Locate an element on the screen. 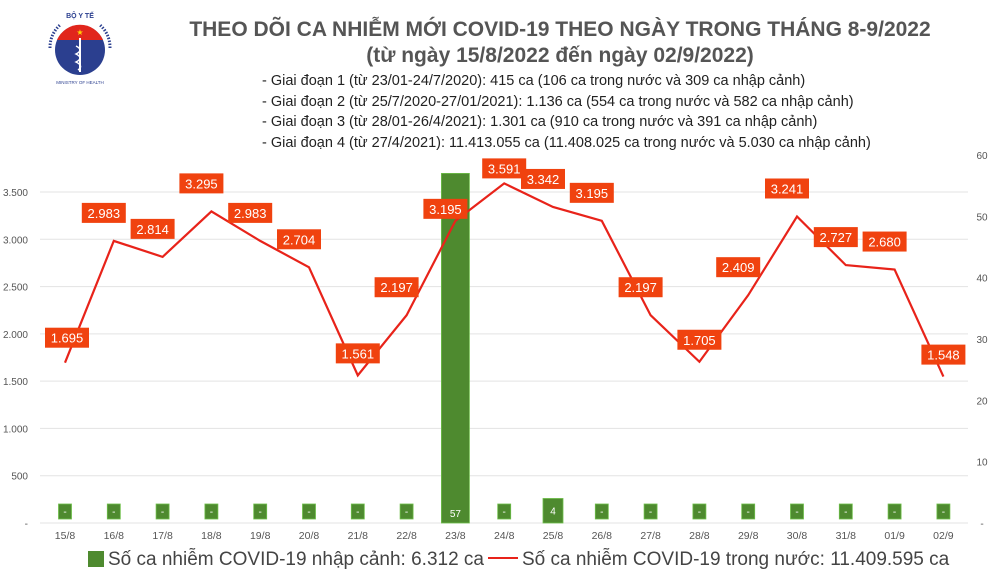 The height and width of the screenshot is (576, 1000). x-tick-label: 22/8 is located at coordinates (406, 536).